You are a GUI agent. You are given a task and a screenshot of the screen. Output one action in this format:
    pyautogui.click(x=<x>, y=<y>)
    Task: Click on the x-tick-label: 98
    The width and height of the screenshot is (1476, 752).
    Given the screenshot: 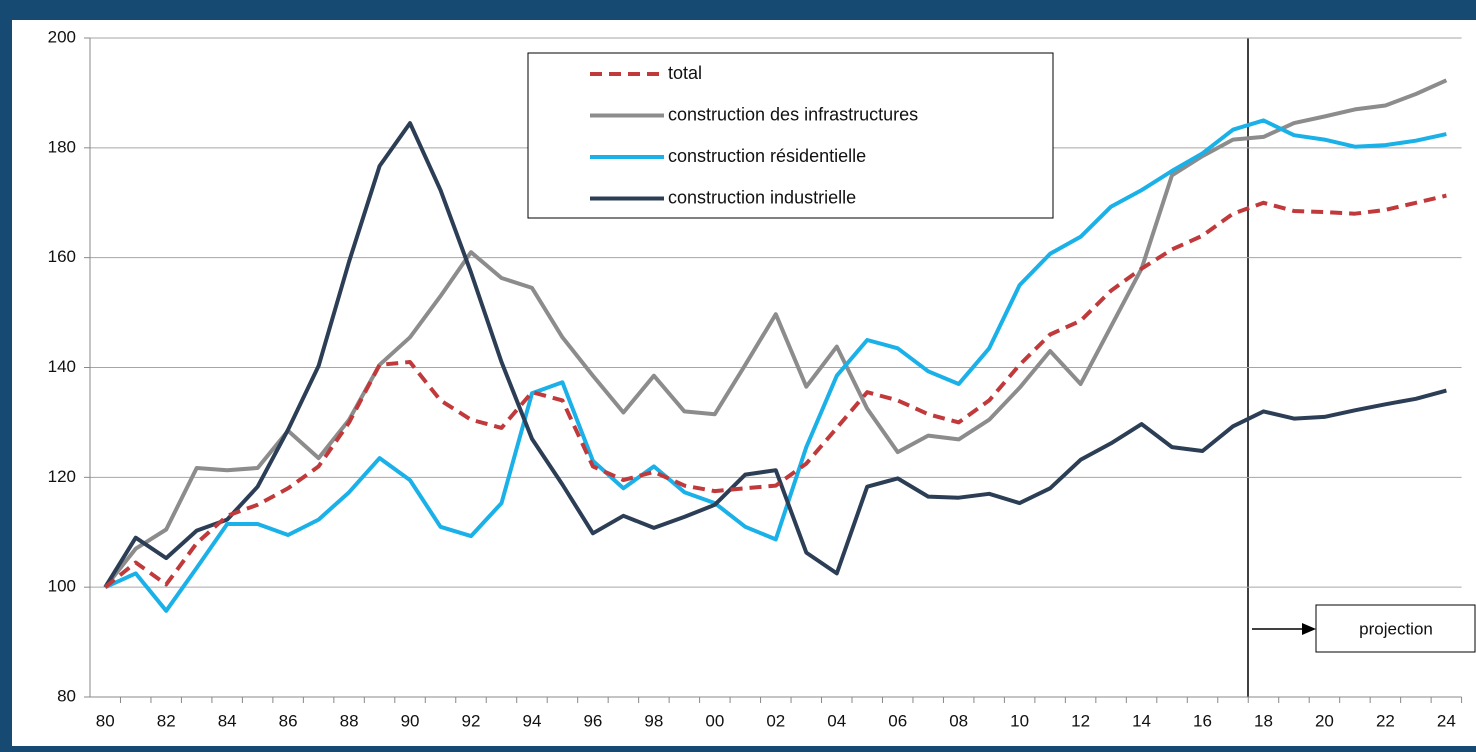 What is the action you would take?
    pyautogui.click(x=653, y=720)
    